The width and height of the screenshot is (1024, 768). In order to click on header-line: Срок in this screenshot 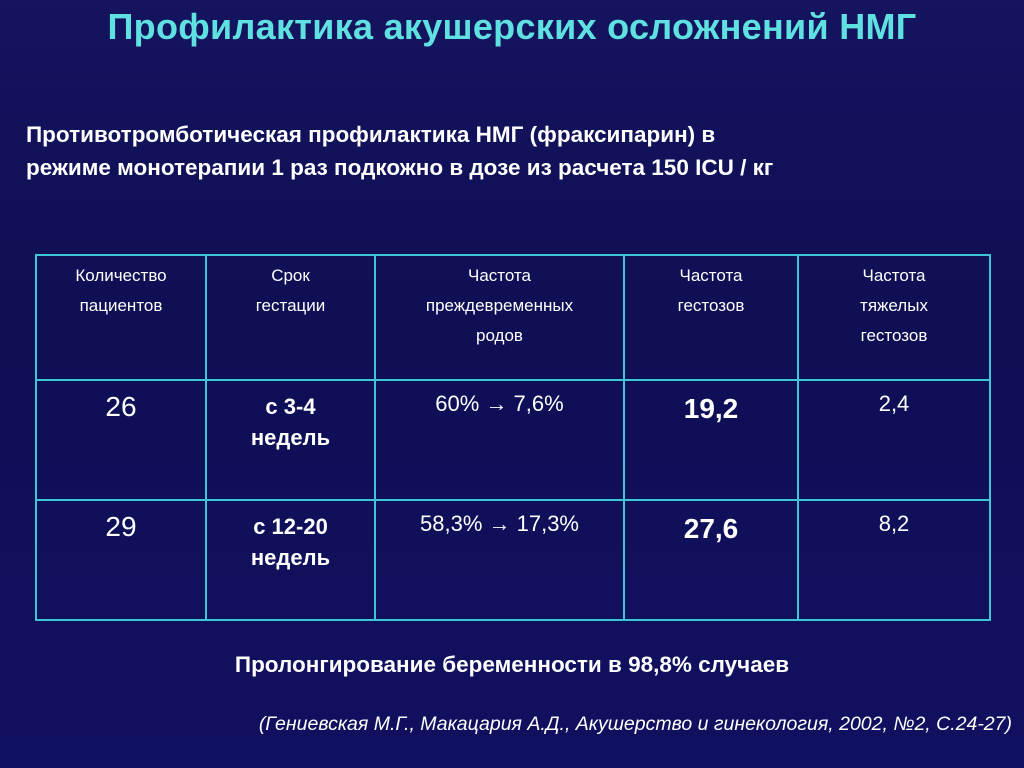, I will do `click(290, 275)`.